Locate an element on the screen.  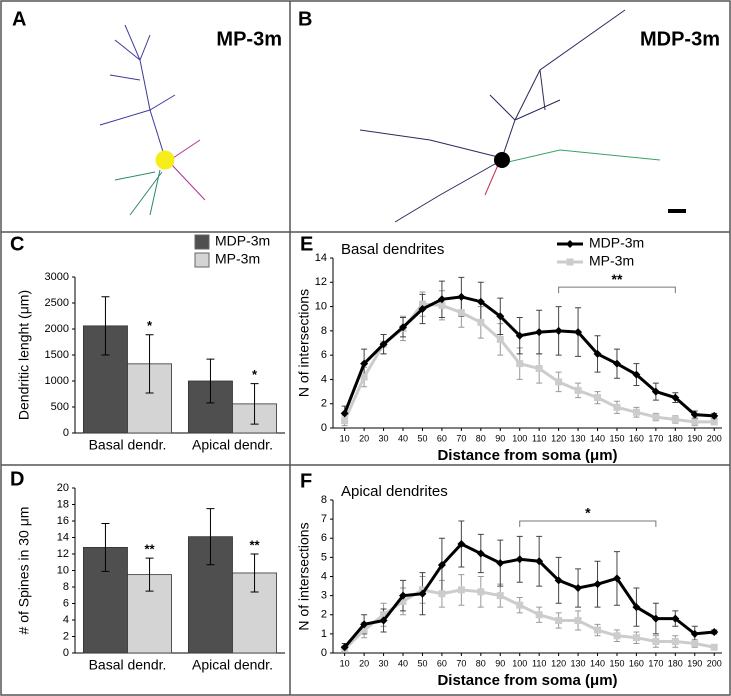
x-tick-label: Apical dendr. is located at coordinates (232, 665).